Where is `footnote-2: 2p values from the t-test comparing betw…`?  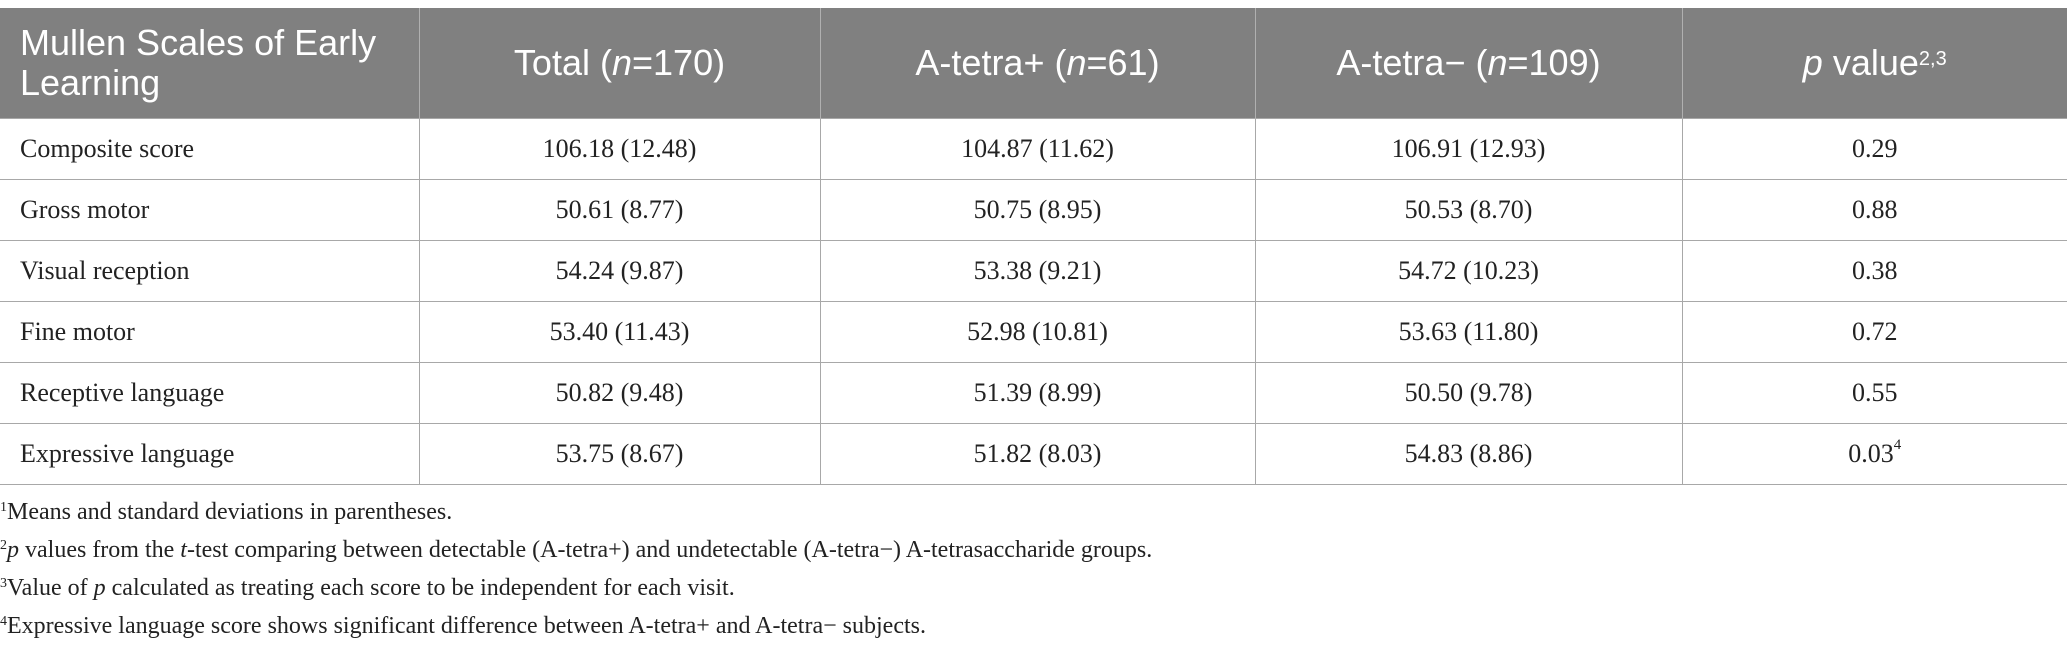 footnote-2: 2p values from the t-test comparing betw… is located at coordinates (576, 550).